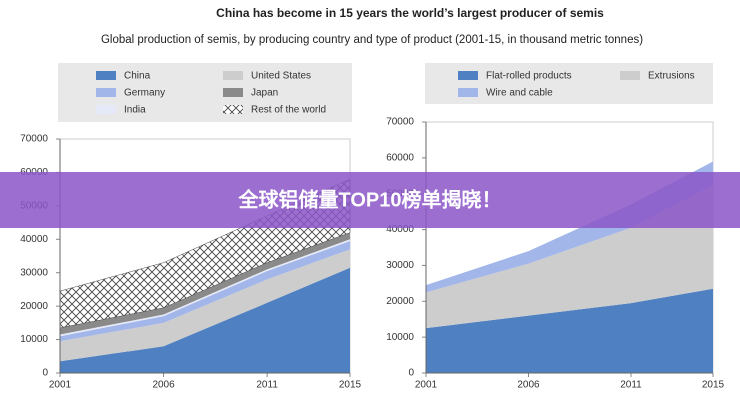  Describe the element at coordinates (569, 83) in the screenshot. I see `legend-box` at that location.